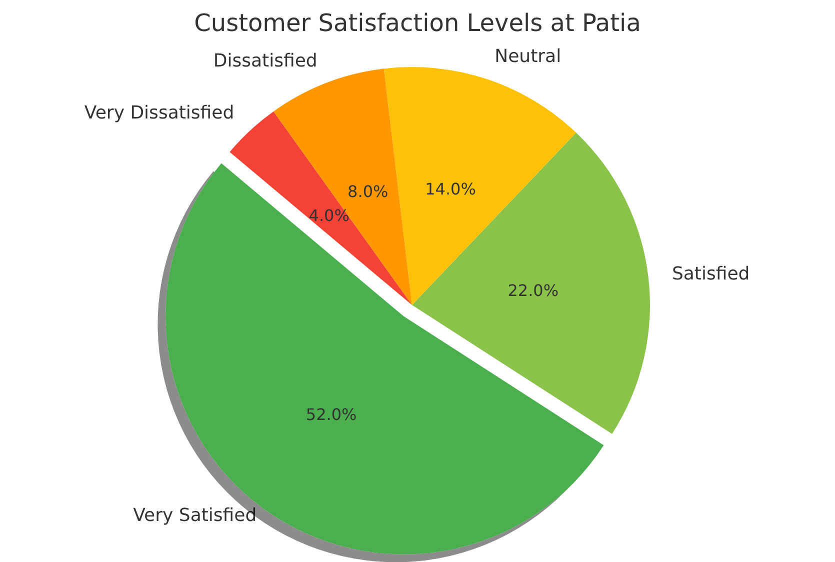 The image size is (835, 562). What do you see at coordinates (195, 515) in the screenshot?
I see `slice-label: Very Satisfied` at bounding box center [195, 515].